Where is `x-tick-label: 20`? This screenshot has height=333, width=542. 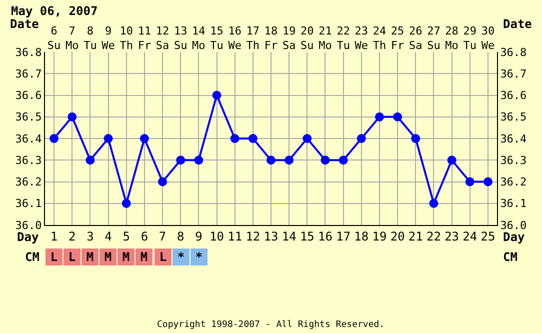 x-tick-label: 20 is located at coordinates (397, 236).